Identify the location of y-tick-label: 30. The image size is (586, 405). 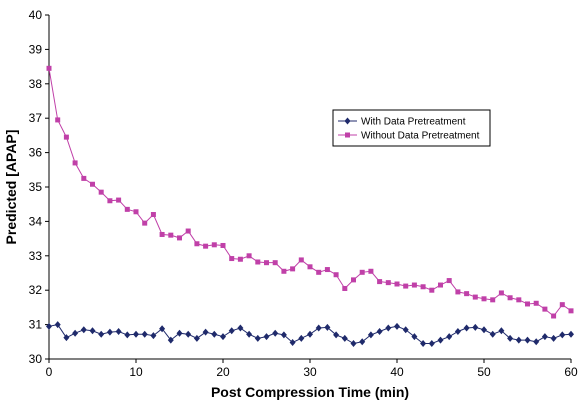
(36, 359).